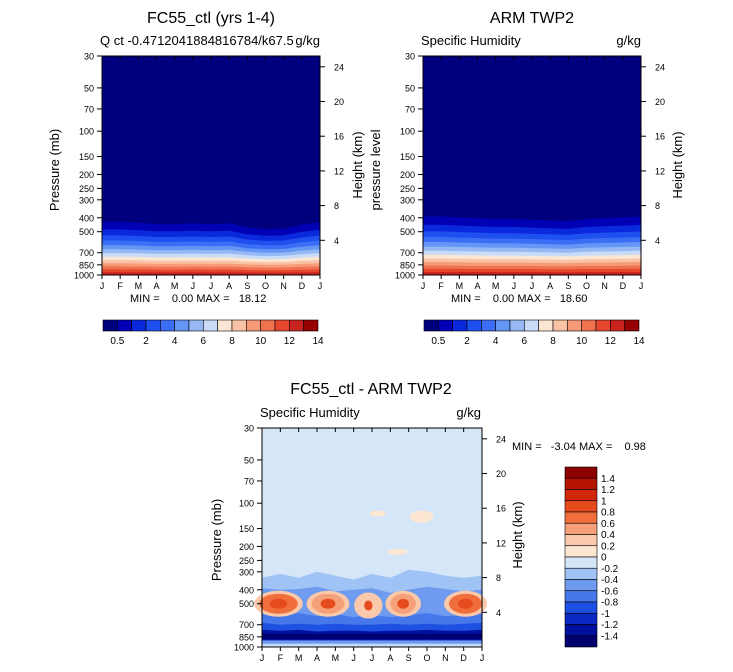 This screenshot has height=672, width=733. What do you see at coordinates (371, 389) in the screenshot?
I see `chart-title: FC55_ctl - ARM TWP2` at bounding box center [371, 389].